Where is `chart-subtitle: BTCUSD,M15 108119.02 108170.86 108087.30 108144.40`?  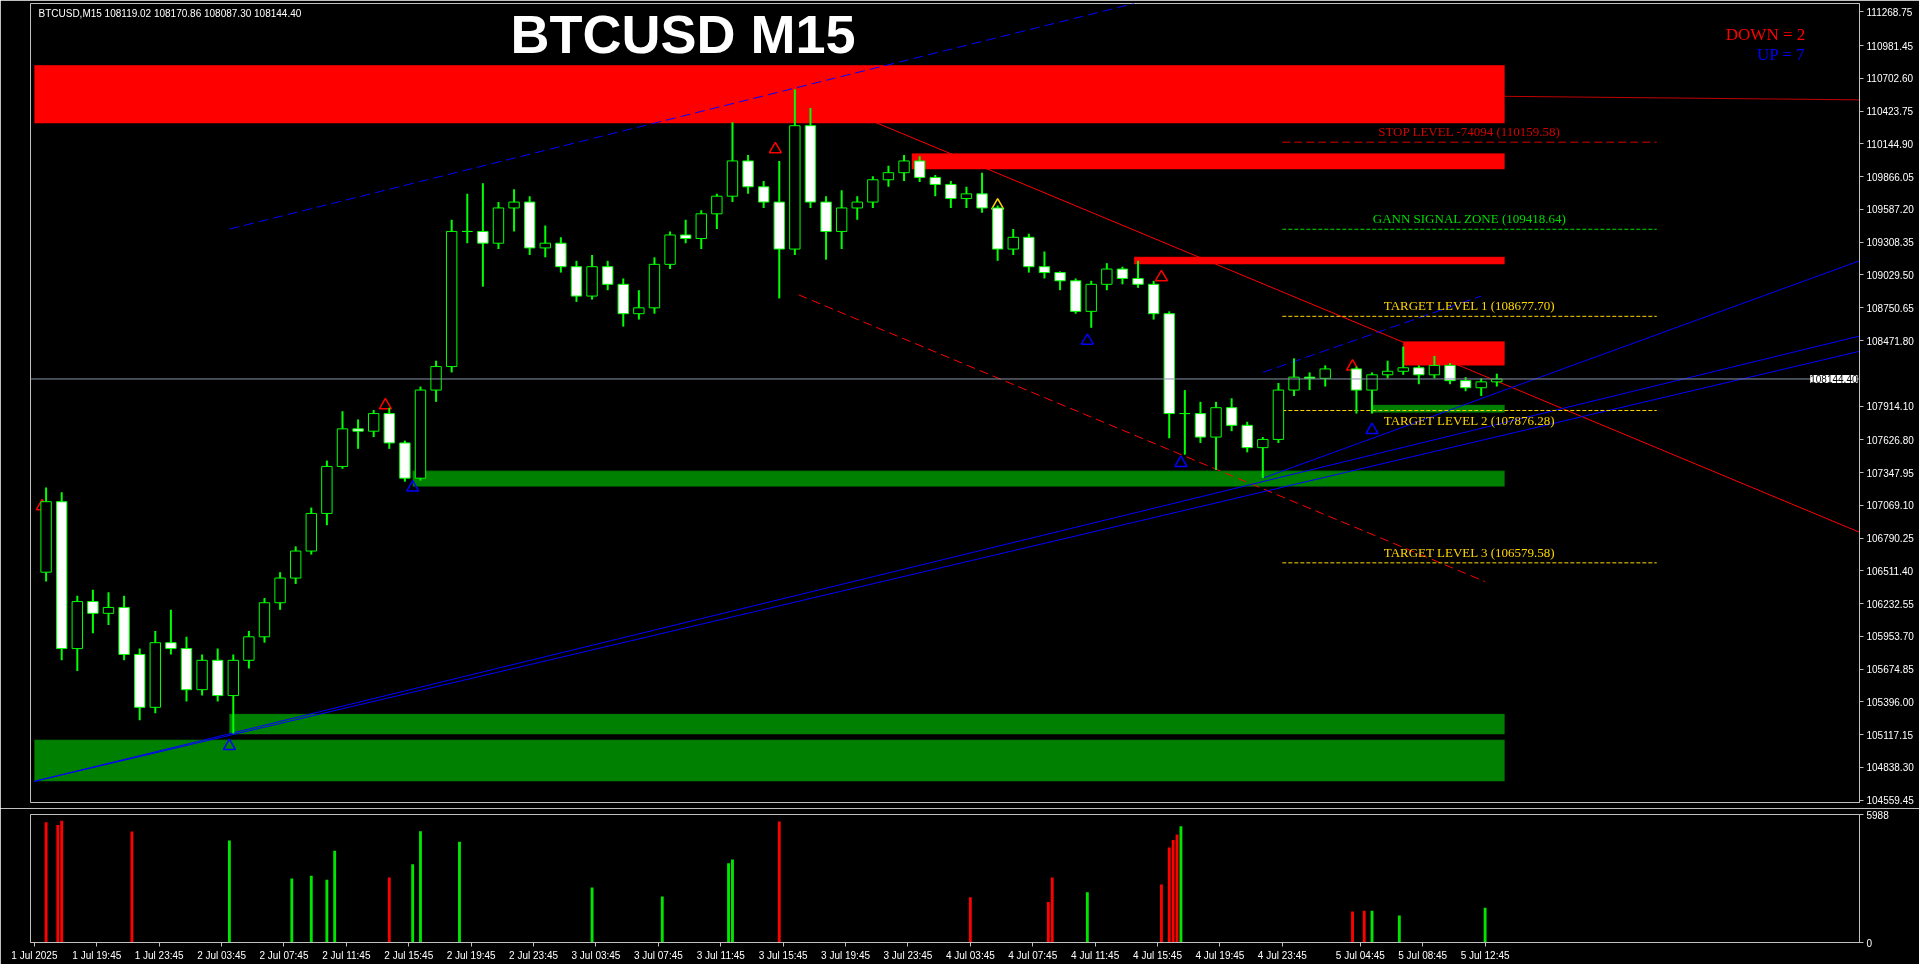
chart-subtitle: BTCUSD,M15 108119.02 108170.86 108087.30 108144.40 is located at coordinates (170, 13).